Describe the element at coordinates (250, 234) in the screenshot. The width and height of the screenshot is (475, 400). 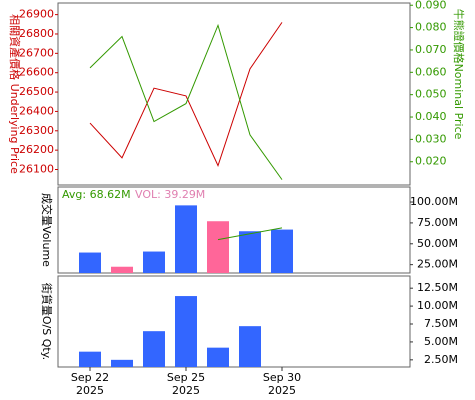
I see `average-line` at that location.